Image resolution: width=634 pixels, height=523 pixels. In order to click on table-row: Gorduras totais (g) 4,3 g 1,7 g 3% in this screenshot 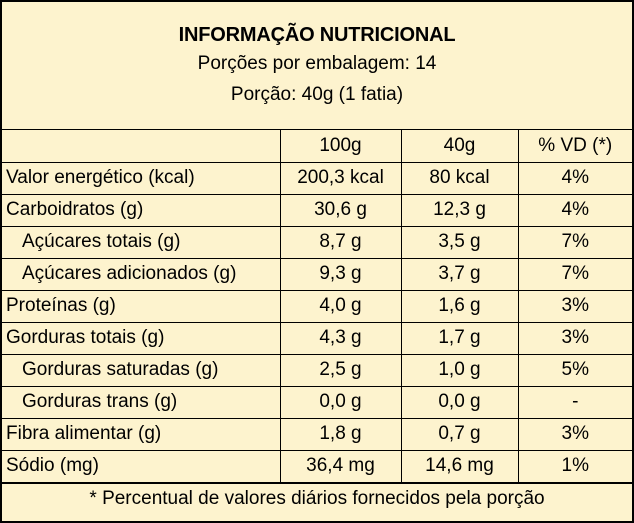, I will do `click(317, 338)`.